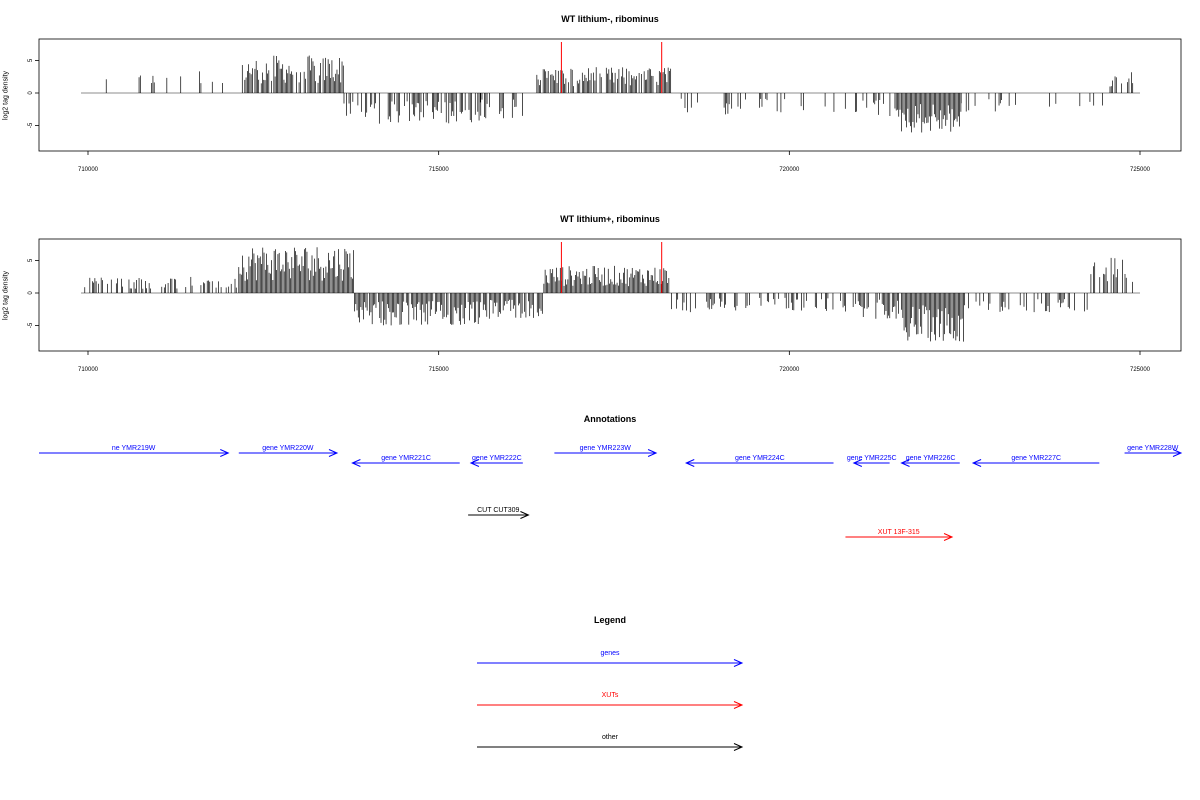 This screenshot has height=800, width=1200. What do you see at coordinates (134, 448) in the screenshot?
I see `annotation-label: ne YMR219W` at bounding box center [134, 448].